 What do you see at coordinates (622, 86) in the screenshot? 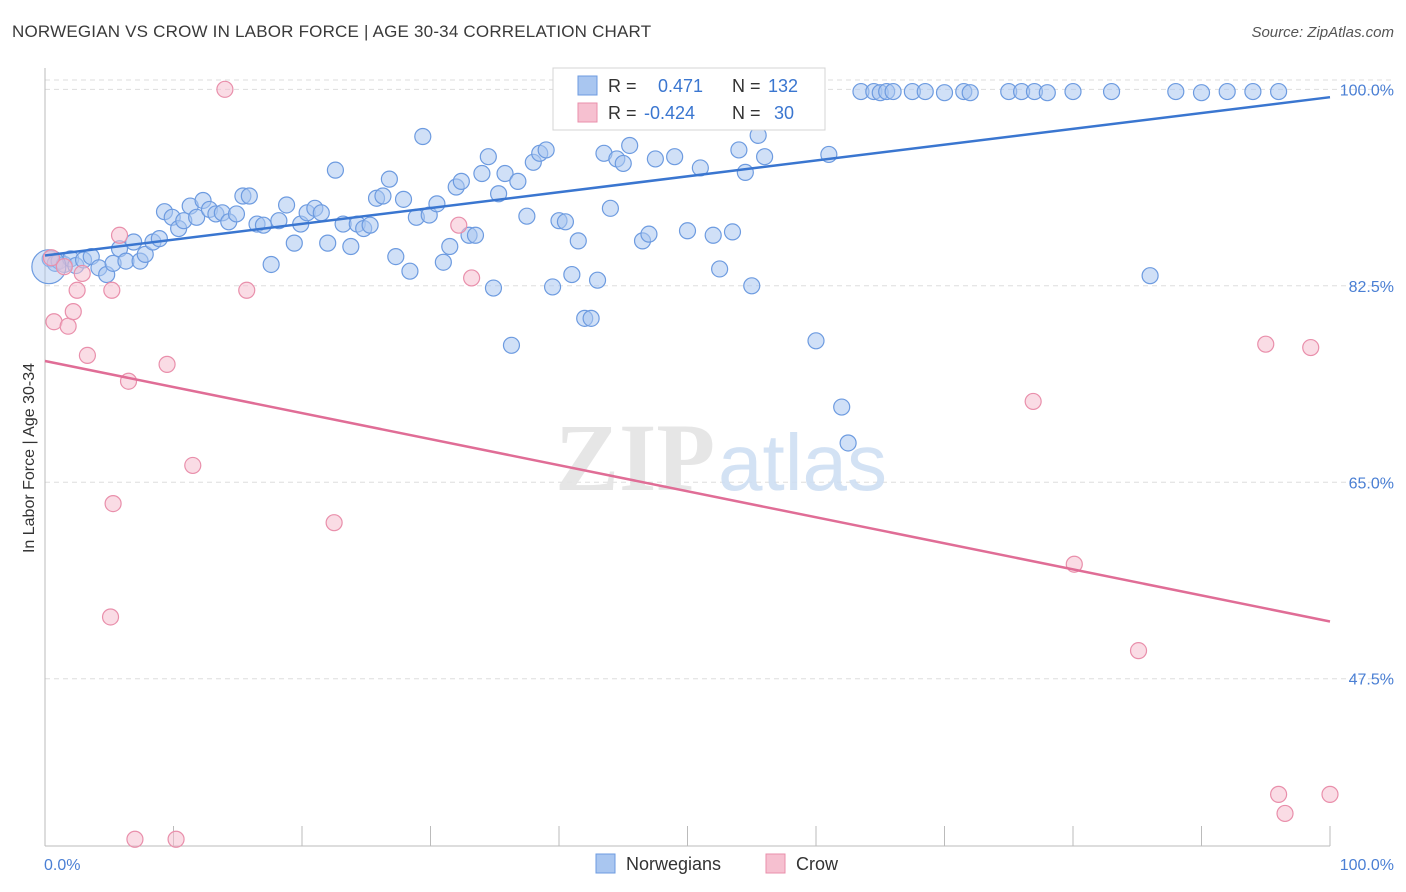
I see `legend-r-label-1: R =` at bounding box center [622, 86].